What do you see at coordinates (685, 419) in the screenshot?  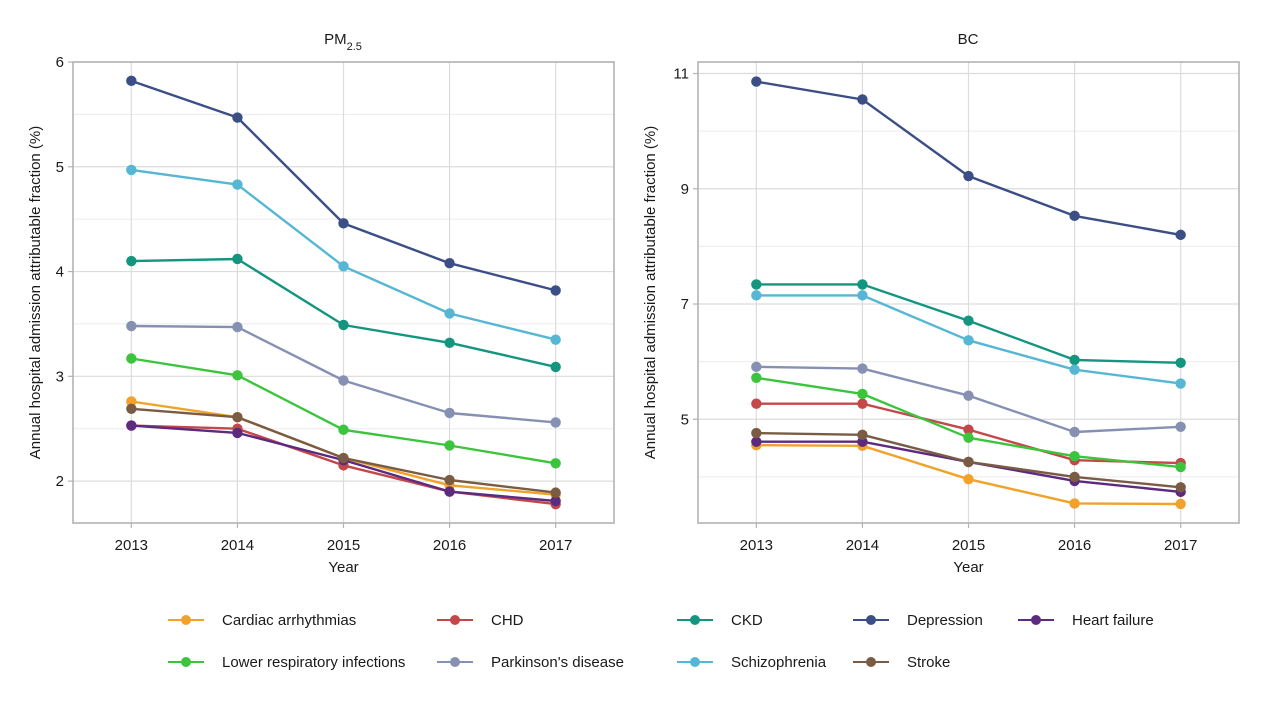 I see `y-tick-label: 5` at bounding box center [685, 419].